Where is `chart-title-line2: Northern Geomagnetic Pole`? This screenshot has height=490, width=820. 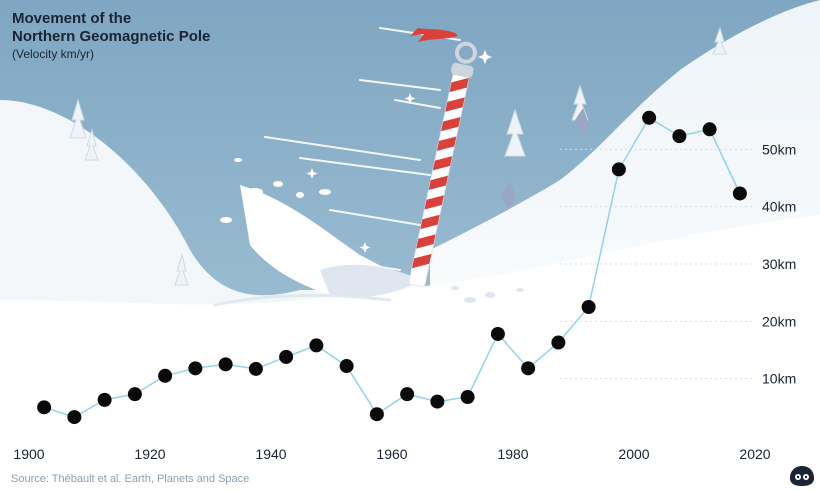 chart-title-line2: Northern Geomagnetic Pole is located at coordinates (111, 36).